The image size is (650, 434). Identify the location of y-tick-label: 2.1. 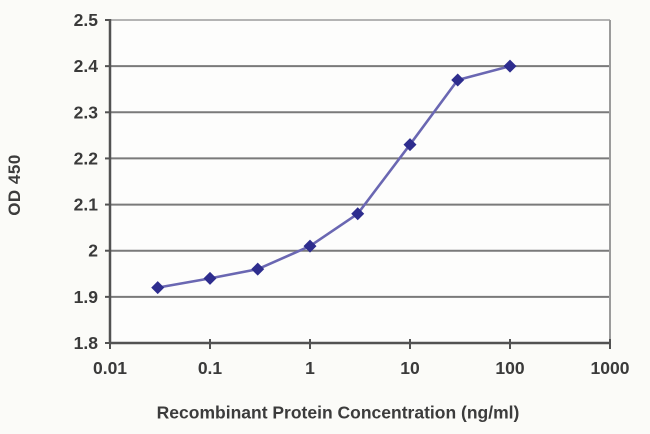
(86, 205).